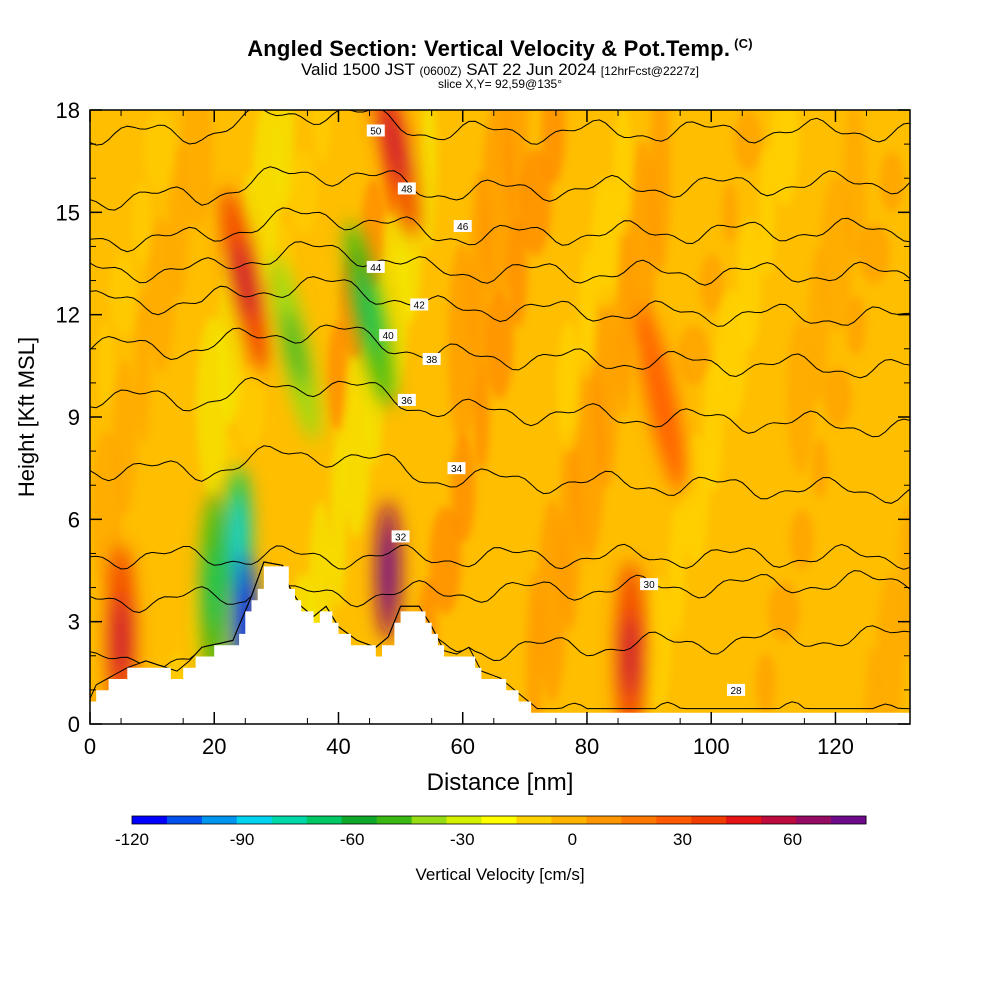 This screenshot has height=1000, width=1000. Describe the element at coordinates (792, 839) in the screenshot. I see `colorbar-tick-label: 60` at that location.